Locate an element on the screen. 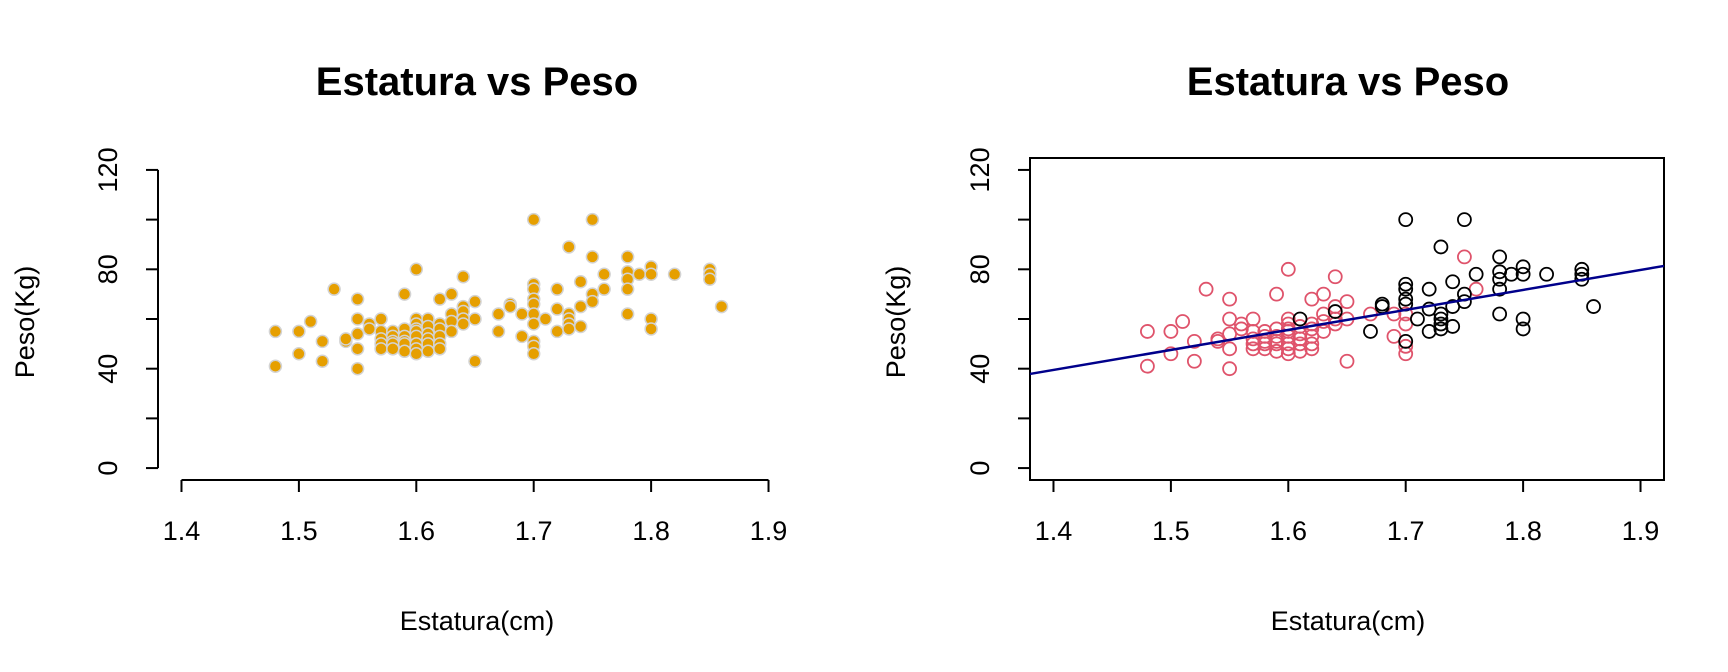  x-tick-label: 1.9 is located at coordinates (1641, 531).